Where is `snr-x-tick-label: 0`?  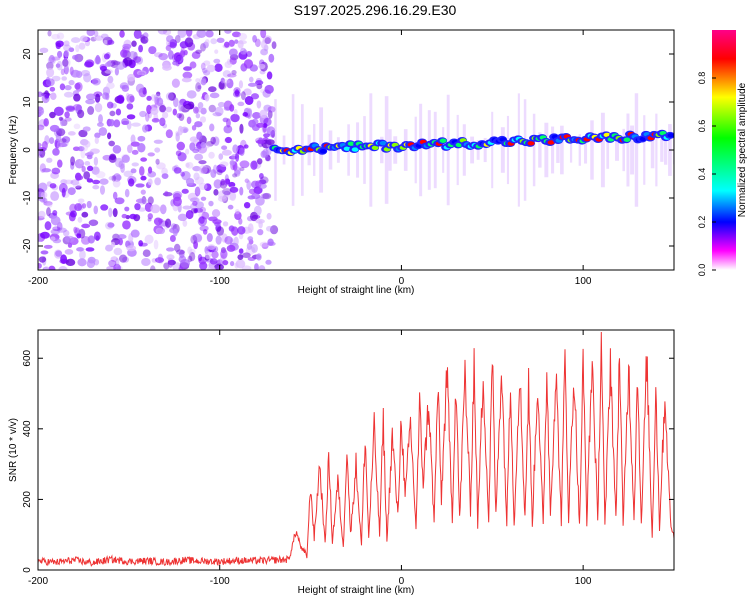 snr-x-tick-label: 0 is located at coordinates (402, 581).